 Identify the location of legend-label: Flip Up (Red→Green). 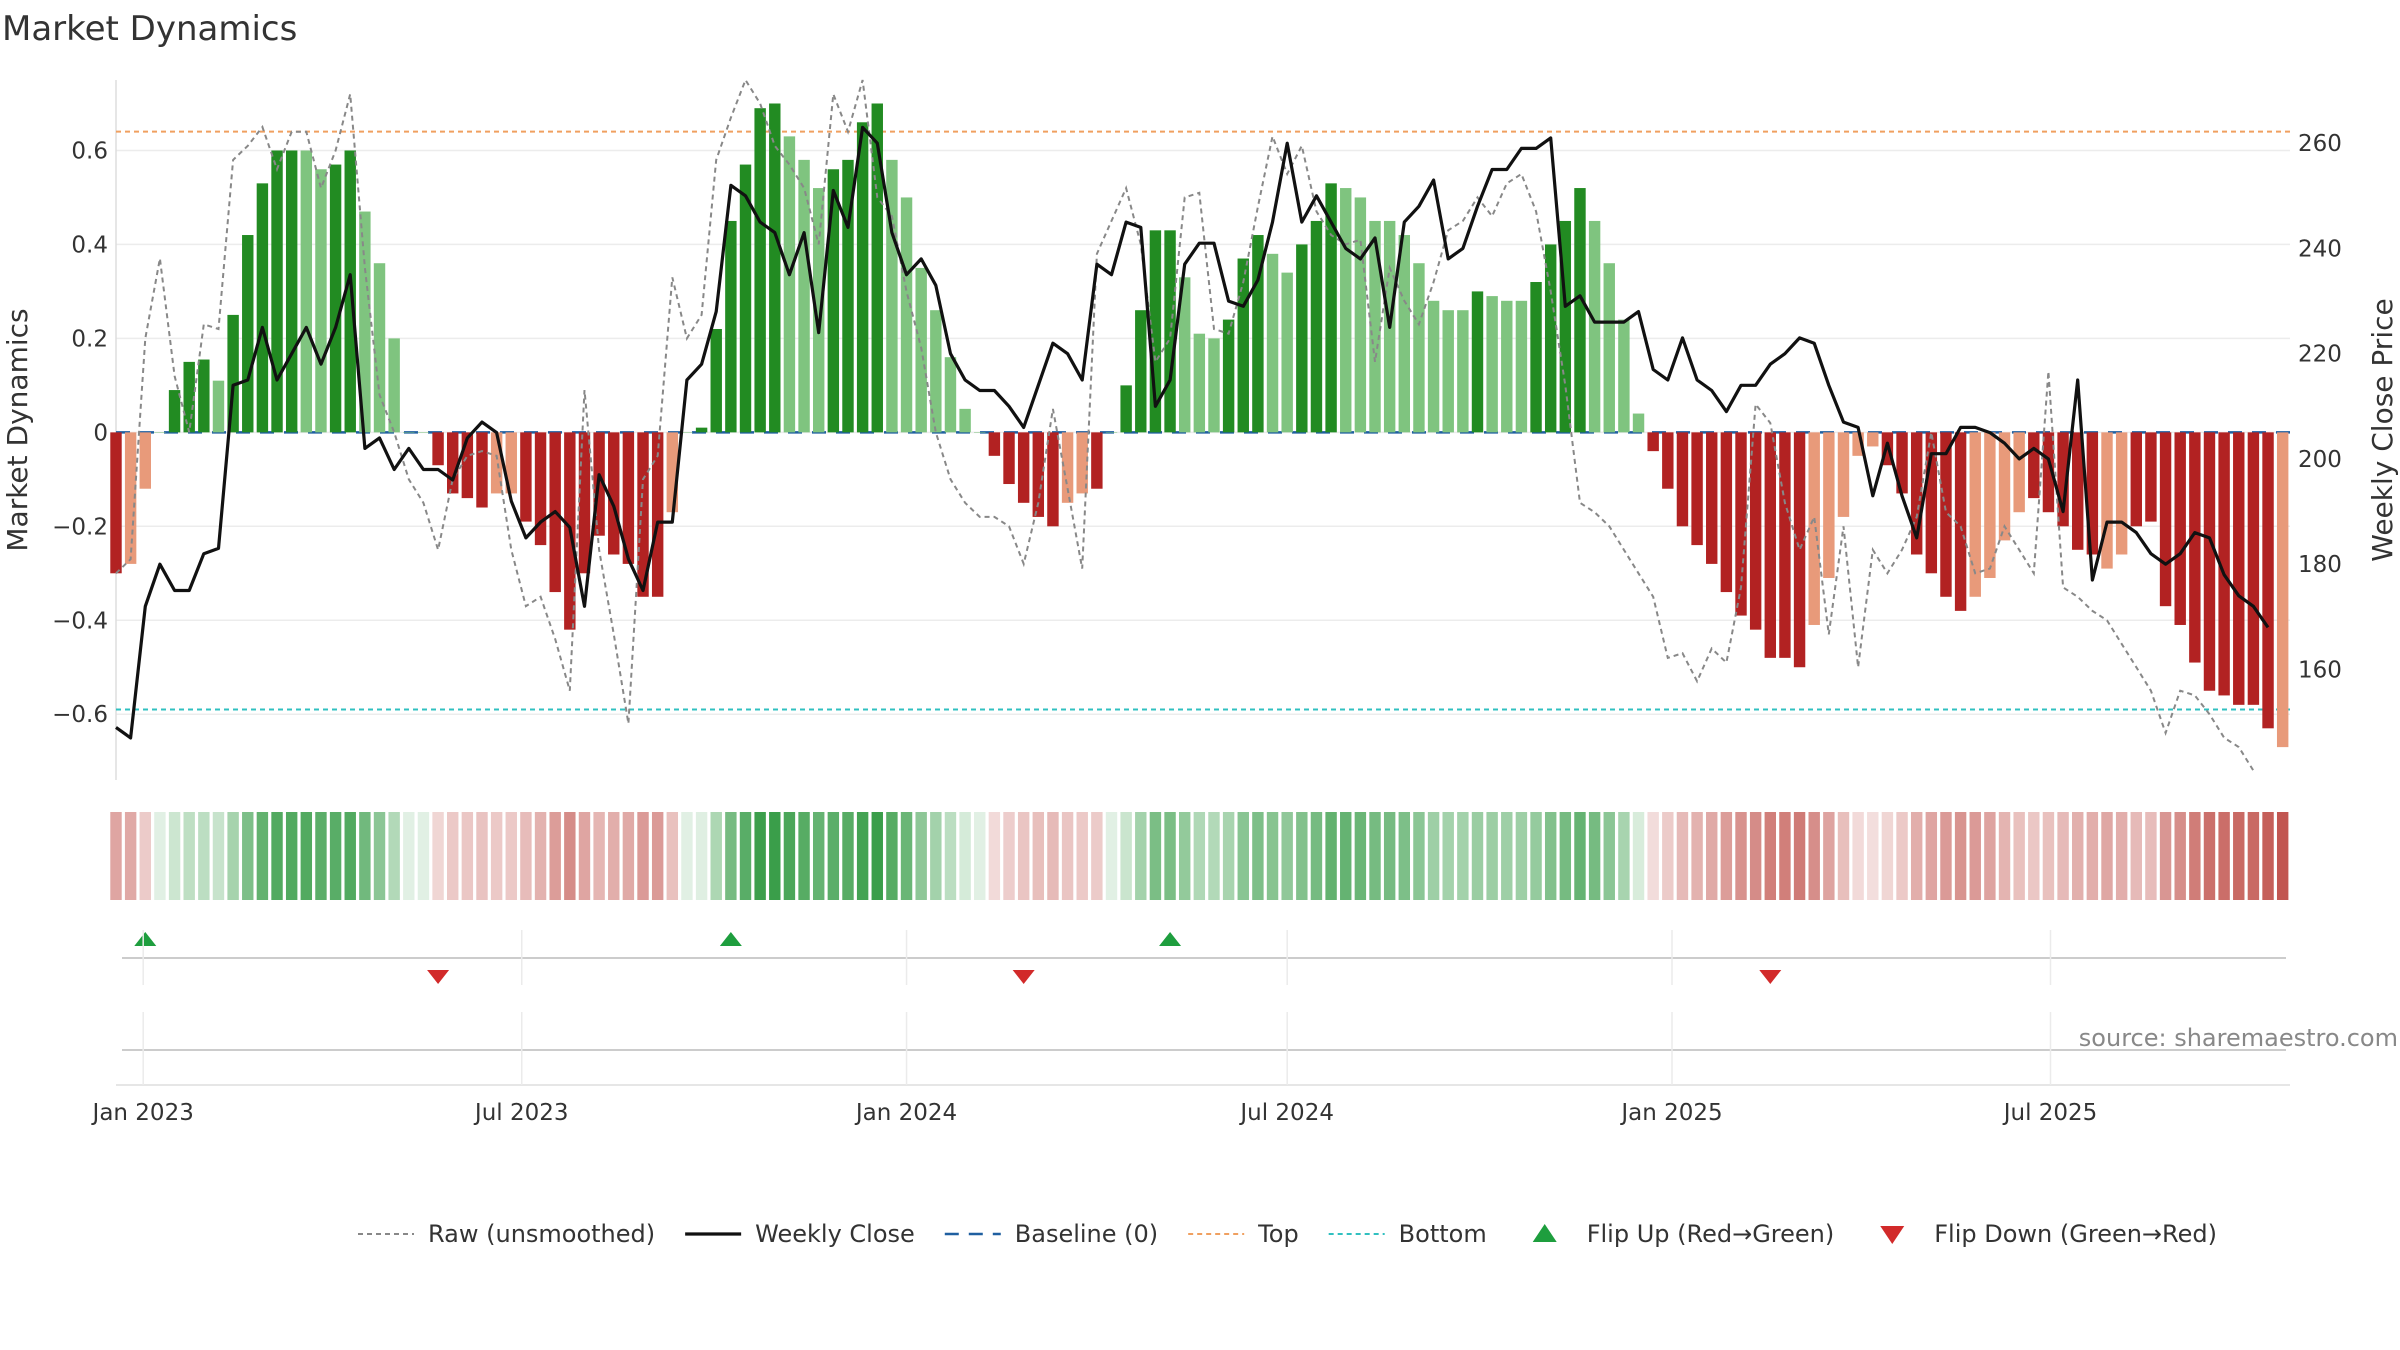
(1711, 1234).